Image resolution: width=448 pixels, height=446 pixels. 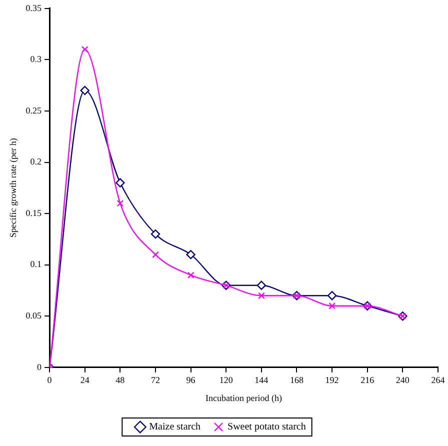 What do you see at coordinates (244, 397) in the screenshot?
I see `x-axis-title: Incubation period (h)` at bounding box center [244, 397].